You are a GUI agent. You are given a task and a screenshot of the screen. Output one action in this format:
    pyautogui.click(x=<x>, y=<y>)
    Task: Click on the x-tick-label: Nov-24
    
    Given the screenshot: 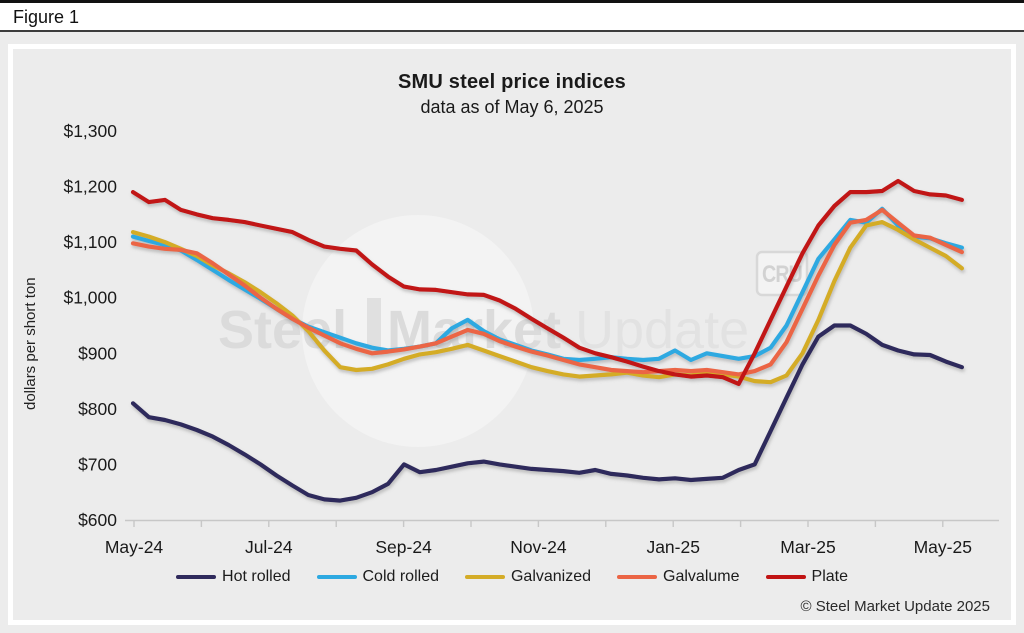 What is the action you would take?
    pyautogui.click(x=538, y=547)
    